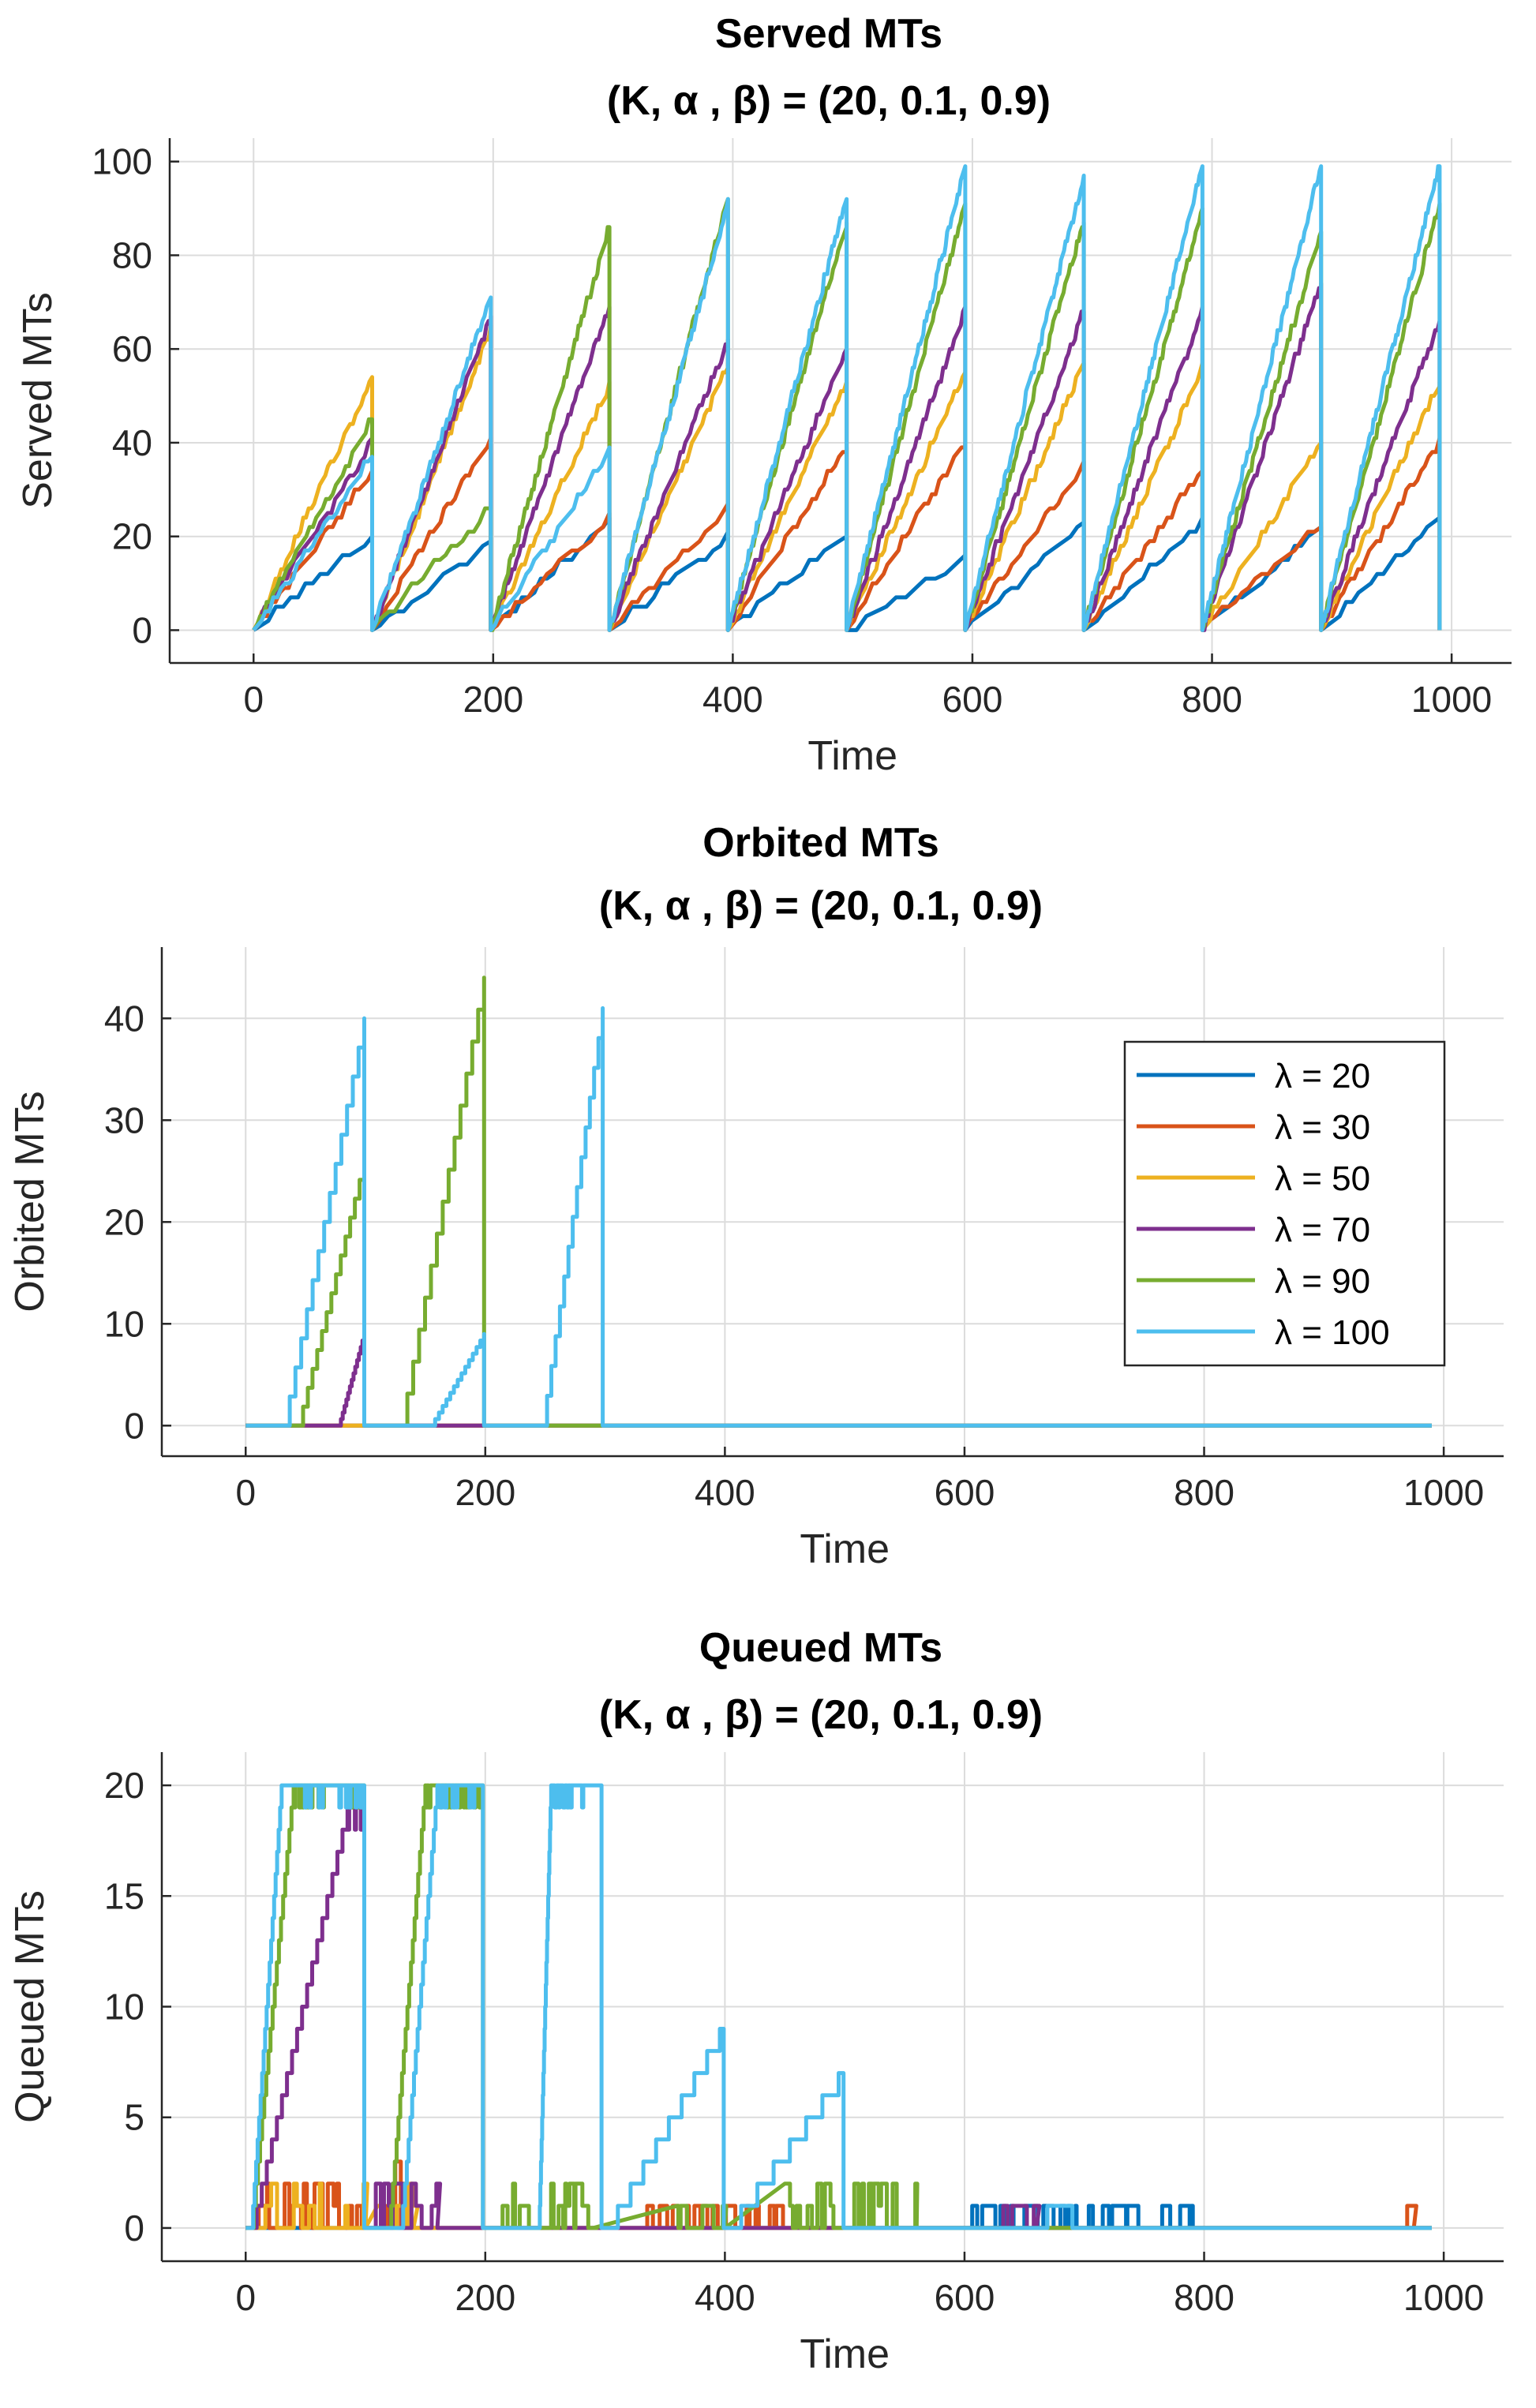 Image resolution: width=1536 pixels, height=2408 pixels. Describe the element at coordinates (820, 1648) in the screenshot. I see `chart-title: Queued MTs` at that location.